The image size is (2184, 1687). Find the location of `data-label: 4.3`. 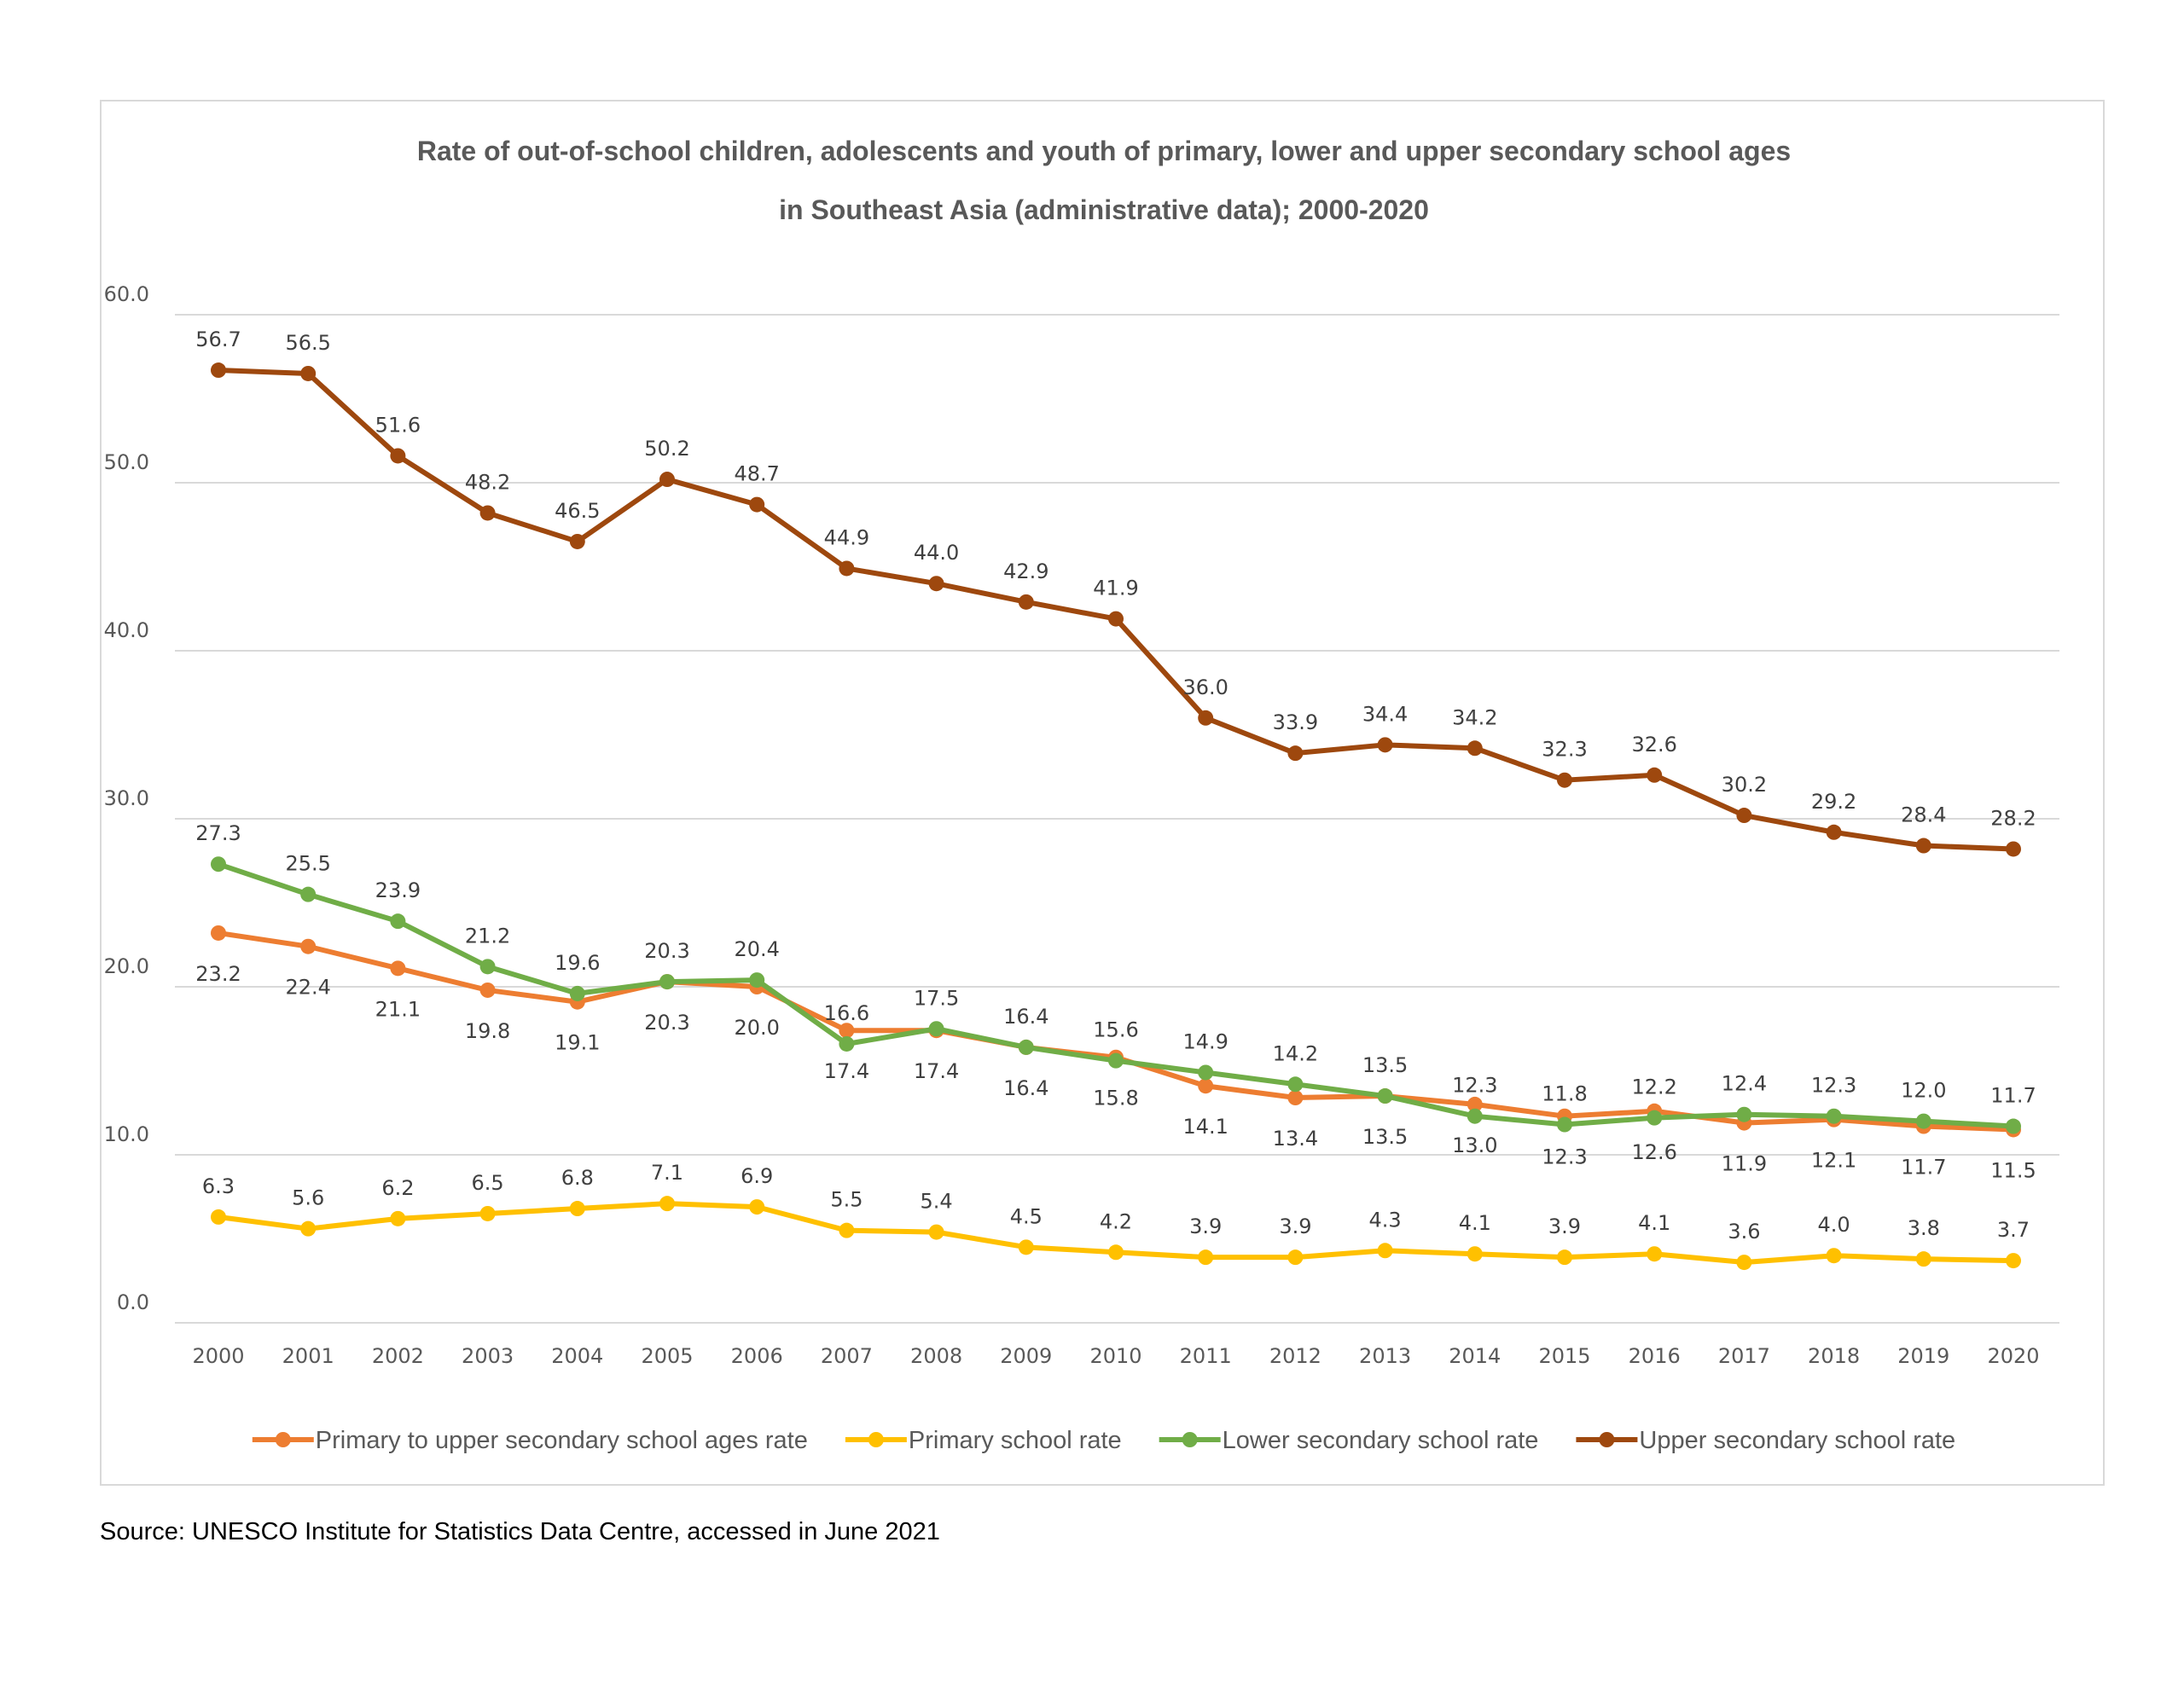

data-label: 4.3 is located at coordinates (1385, 1220).